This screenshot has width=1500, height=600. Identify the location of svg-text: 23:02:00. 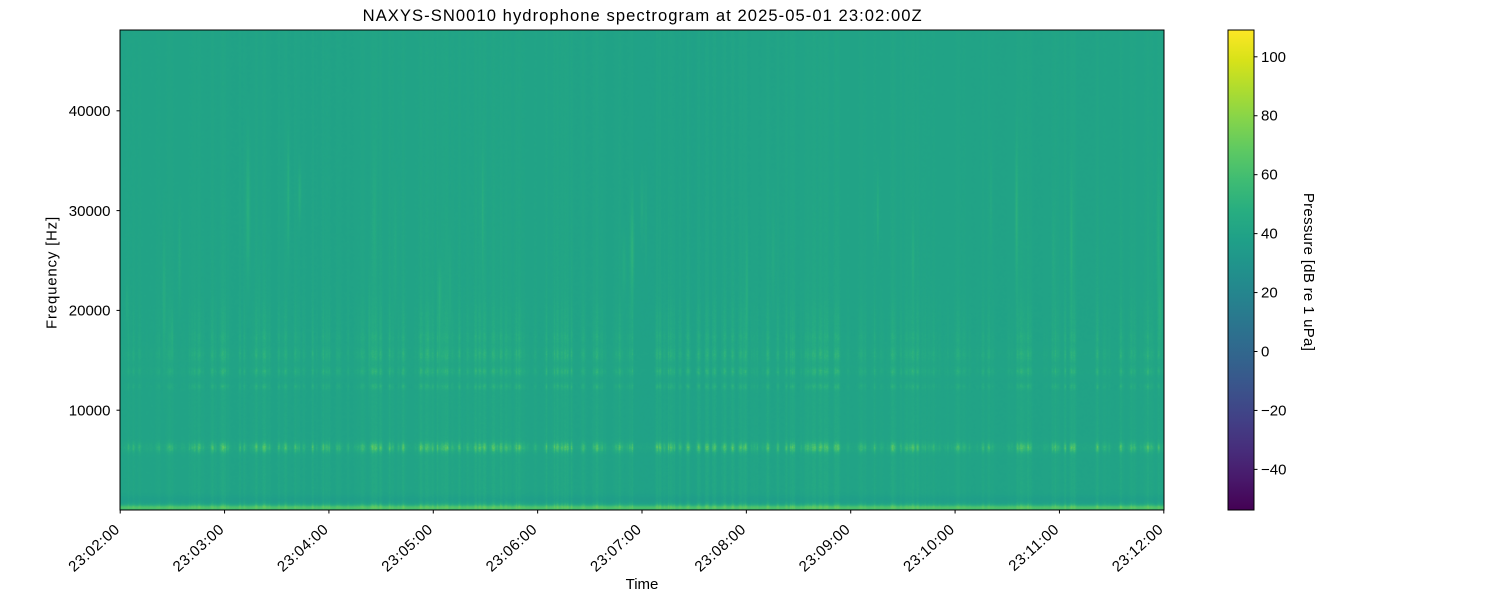
(94, 548).